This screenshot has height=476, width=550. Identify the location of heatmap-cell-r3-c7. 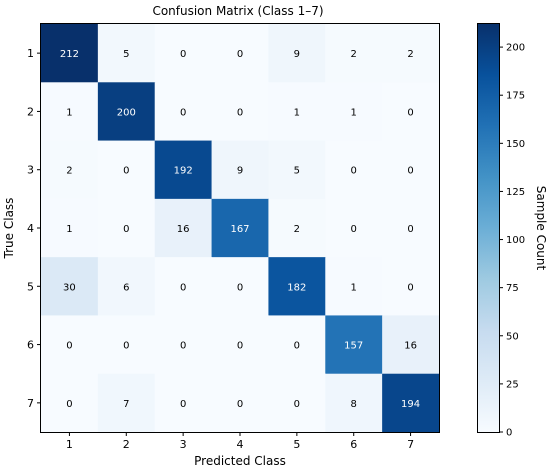
(411, 170).